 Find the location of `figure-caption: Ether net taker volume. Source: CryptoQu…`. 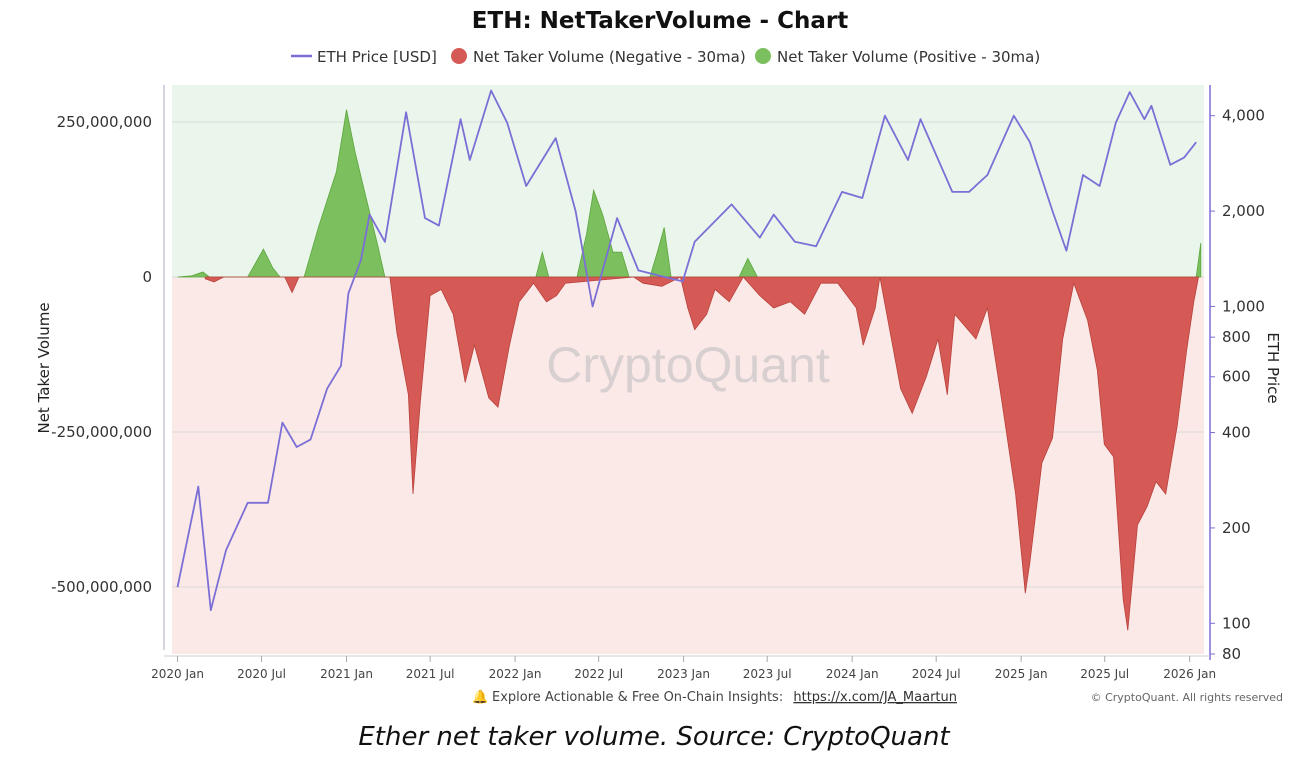

figure-caption: Ether net taker volume. Source: CryptoQu… is located at coordinates (654, 737).